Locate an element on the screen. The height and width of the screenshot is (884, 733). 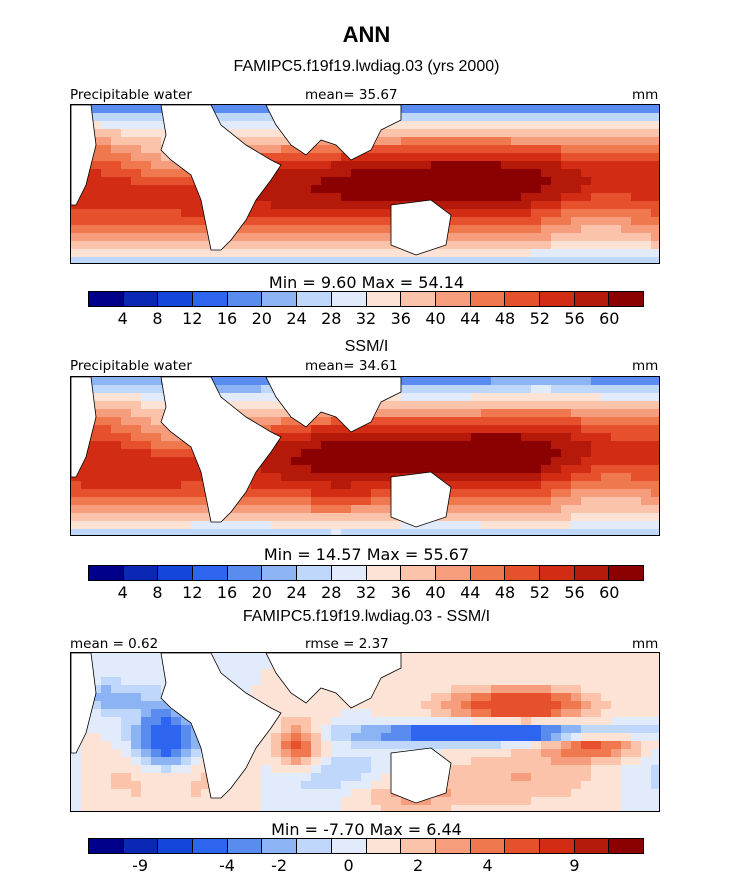
panel-3-rmse-label: rmse = 2.37 is located at coordinates (347, 644).